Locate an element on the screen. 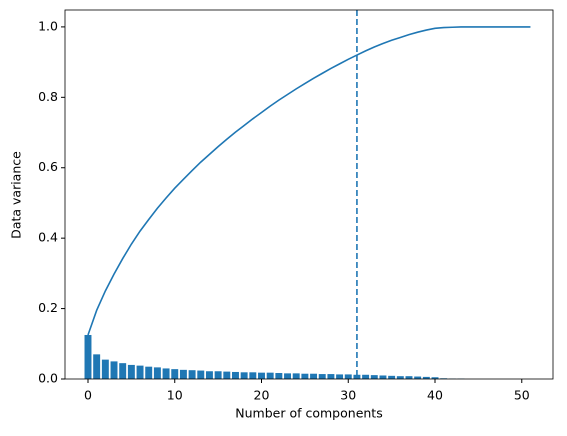 This screenshot has height=436, width=567. x-axis-label: Number of components is located at coordinates (308, 413).